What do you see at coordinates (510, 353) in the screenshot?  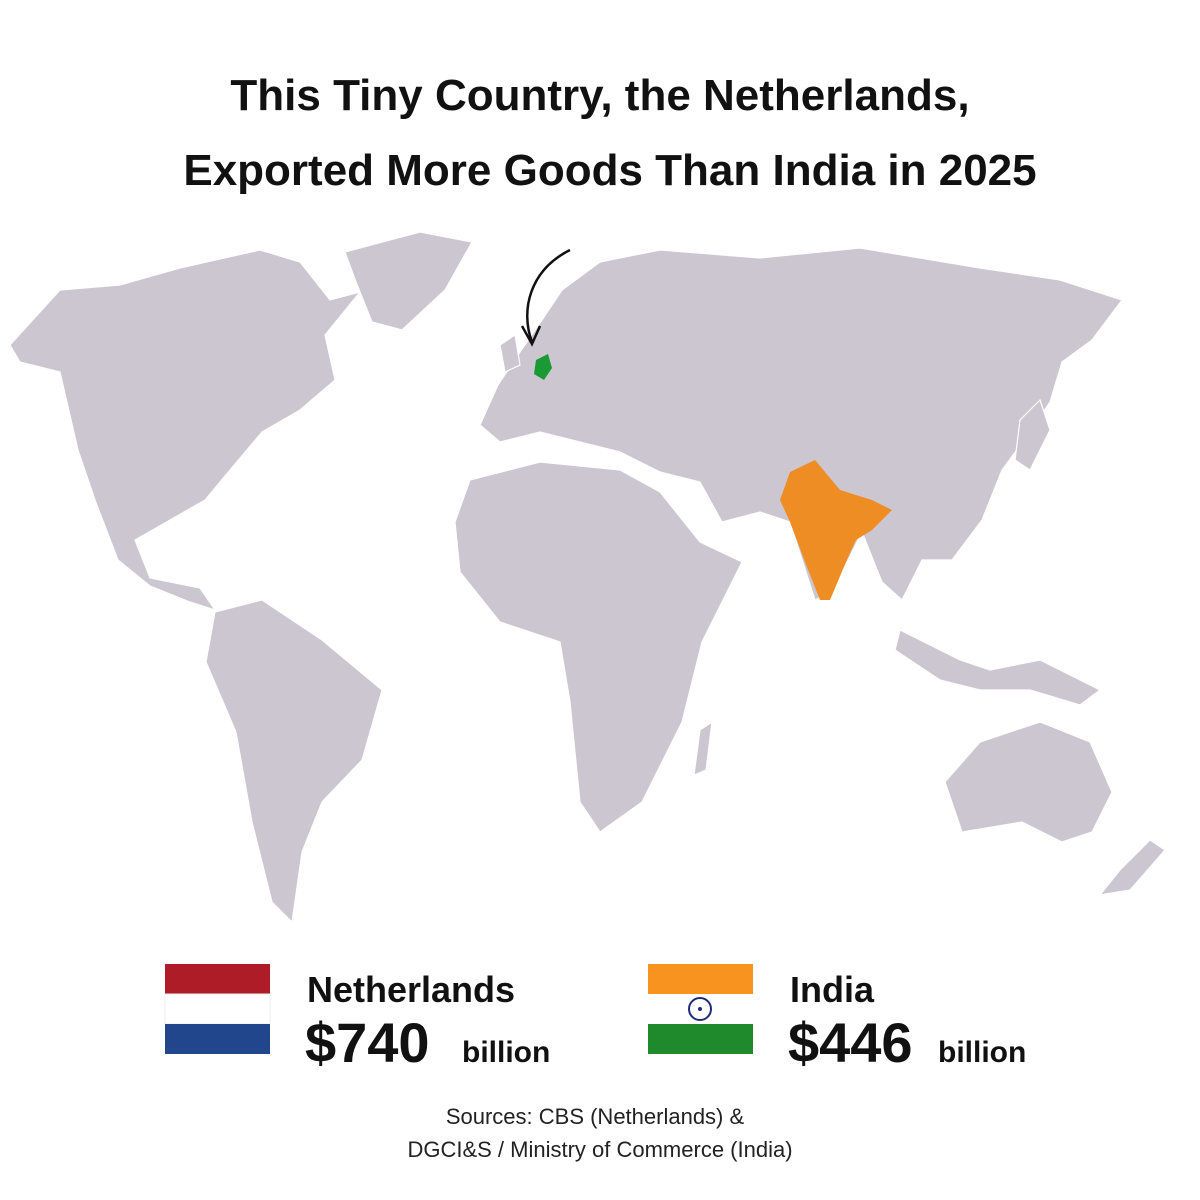 I see `uk` at bounding box center [510, 353].